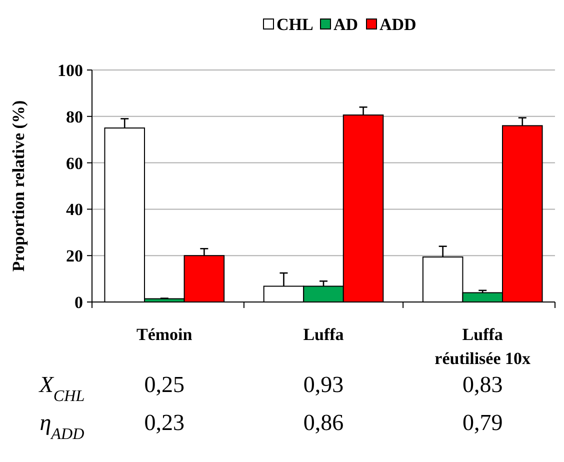 Image resolution: width=564 pixels, height=462 pixels. What do you see at coordinates (346, 24) in the screenshot?
I see `legend-label: AD` at bounding box center [346, 24].